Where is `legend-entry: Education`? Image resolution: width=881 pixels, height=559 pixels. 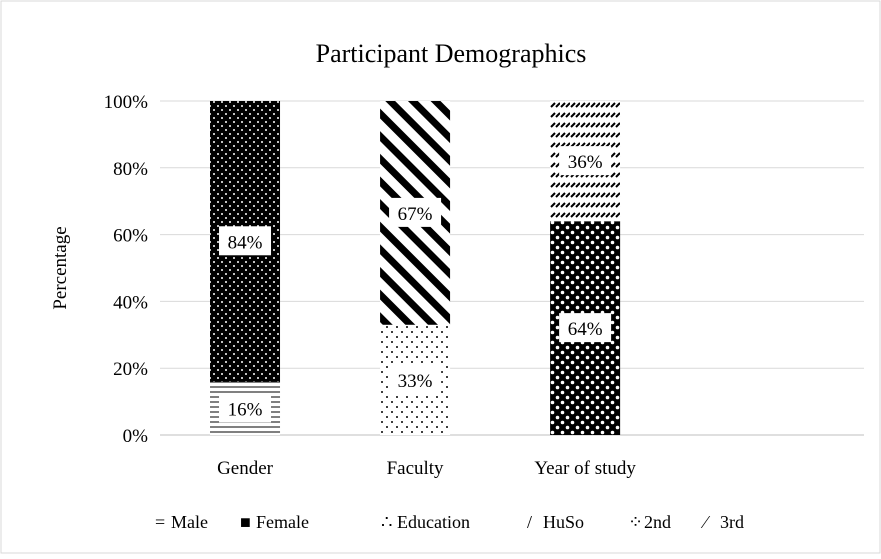
legend-entry: Education is located at coordinates (433, 522).